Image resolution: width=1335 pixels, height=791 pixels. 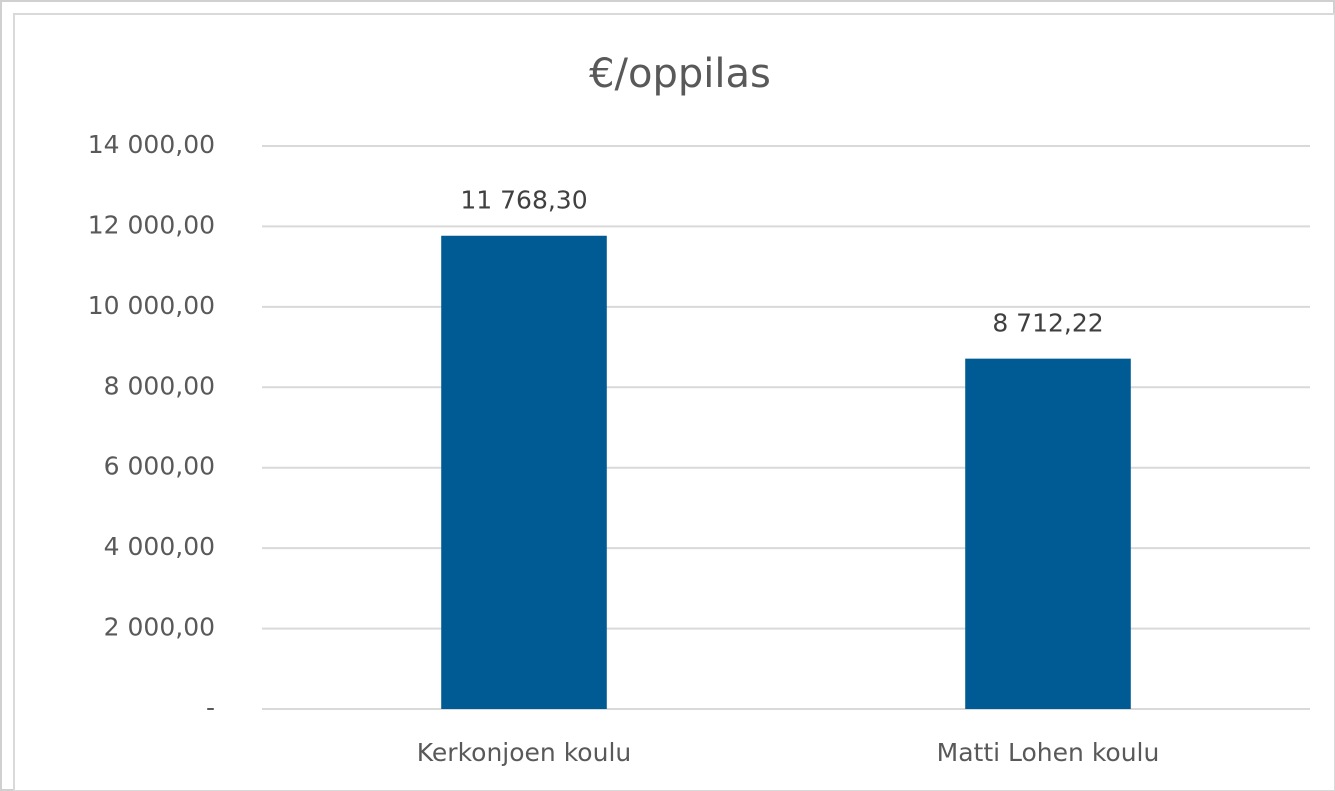 What do you see at coordinates (159, 546) in the screenshot?
I see `y-tick-label: 4 000,00` at bounding box center [159, 546].